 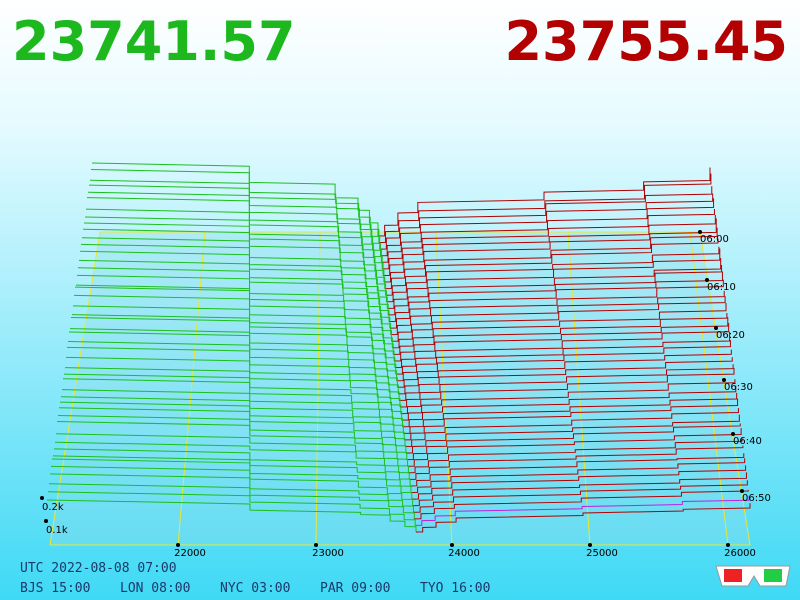 I want to click on time-label: 06:10, so click(x=721, y=287).